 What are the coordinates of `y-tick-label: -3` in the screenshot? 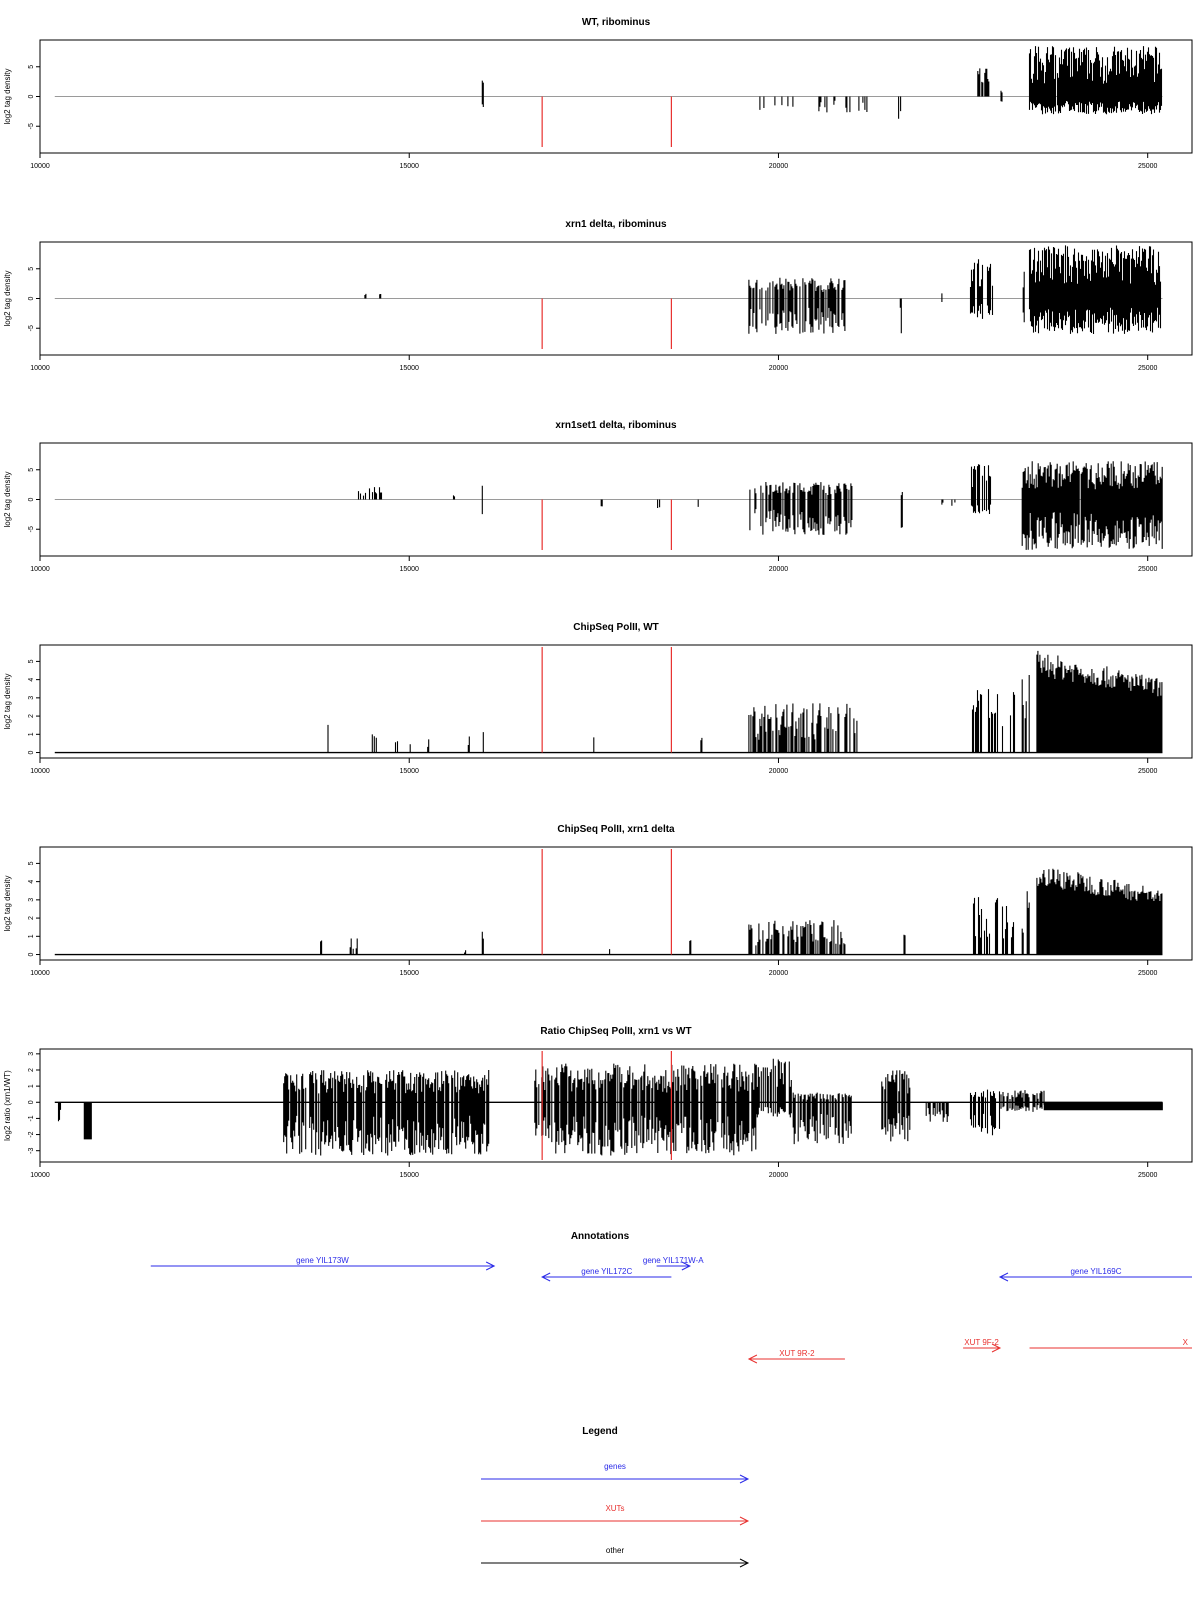 It's located at (31, 1150).